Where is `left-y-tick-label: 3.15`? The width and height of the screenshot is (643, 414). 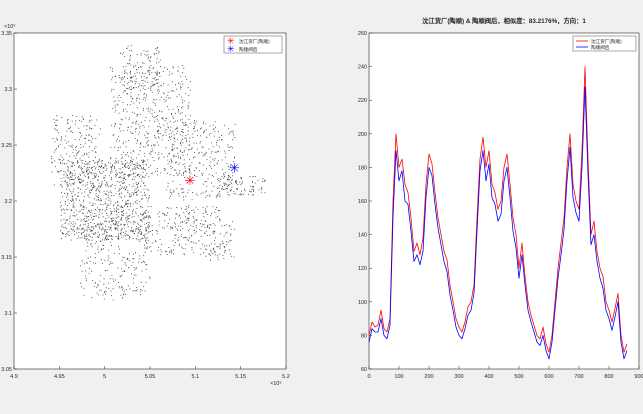
left-y-tick-label: 3.15 is located at coordinates (6, 258).